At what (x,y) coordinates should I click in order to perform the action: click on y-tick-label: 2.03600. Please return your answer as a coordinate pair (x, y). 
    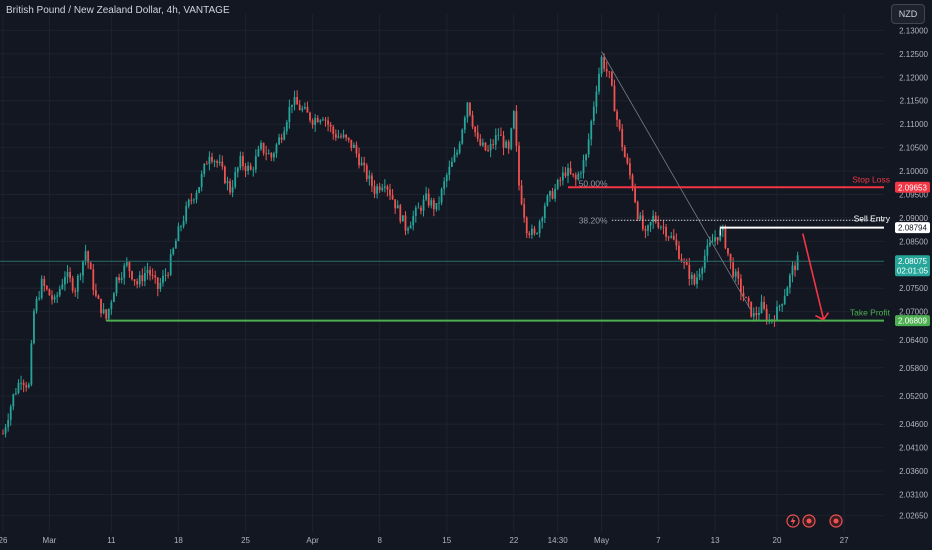
    Looking at the image, I should click on (913, 471).